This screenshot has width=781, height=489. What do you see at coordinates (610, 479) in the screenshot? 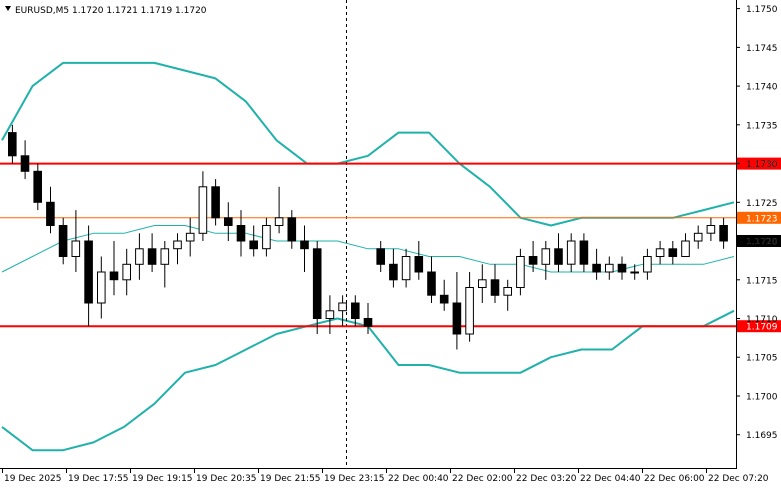
I see `x-tick-label: 22 Dec 04:40` at bounding box center [610, 479].